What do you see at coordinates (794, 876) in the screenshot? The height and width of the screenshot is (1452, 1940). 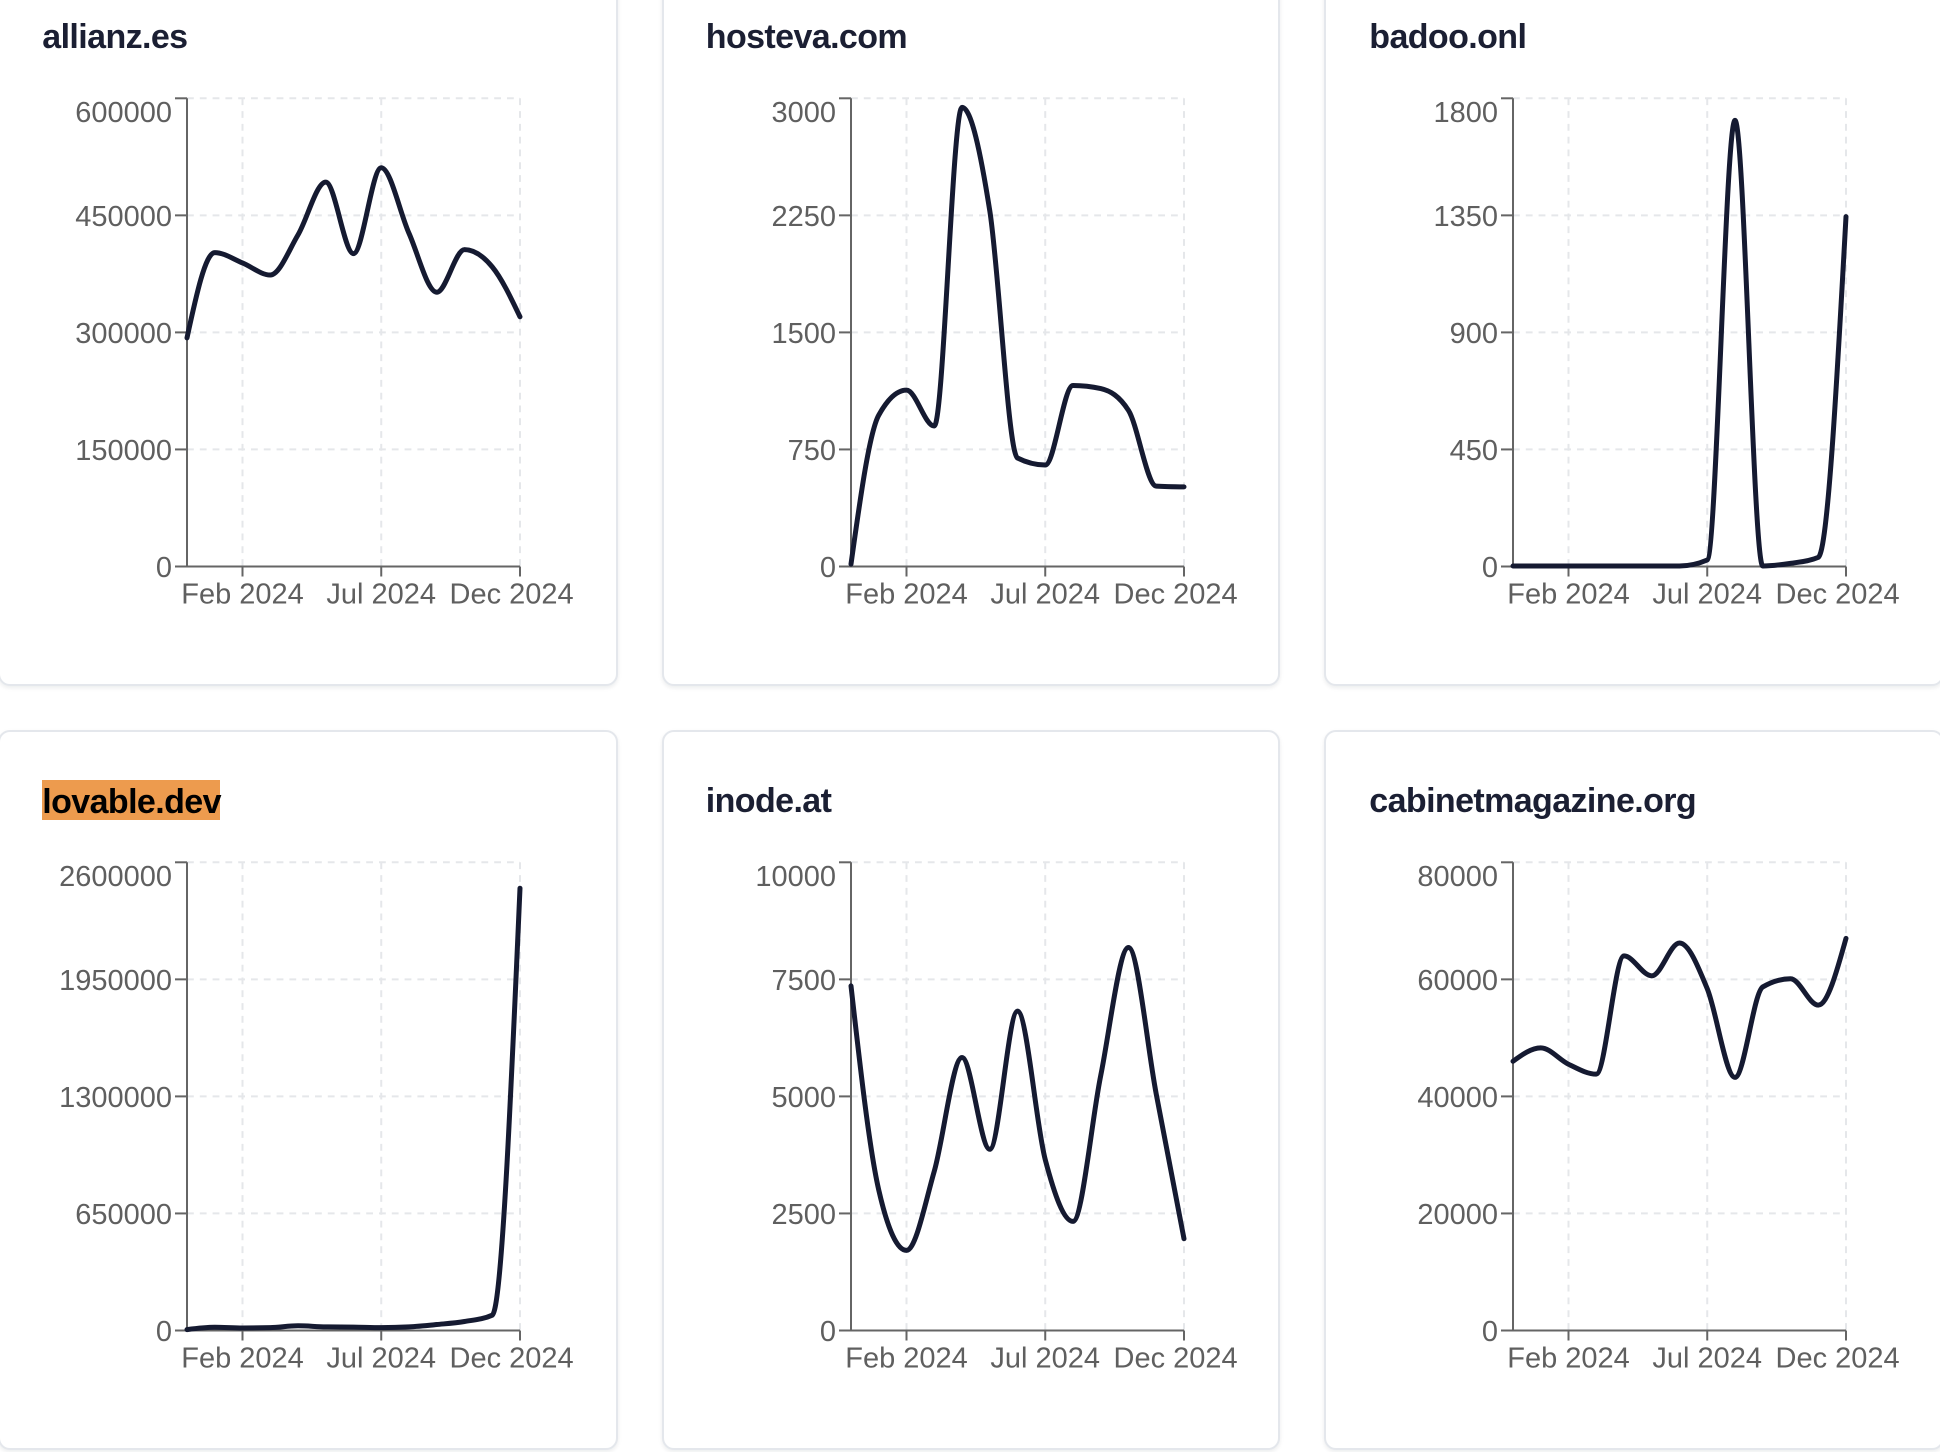 I see `svg-text: 10000` at bounding box center [794, 876].